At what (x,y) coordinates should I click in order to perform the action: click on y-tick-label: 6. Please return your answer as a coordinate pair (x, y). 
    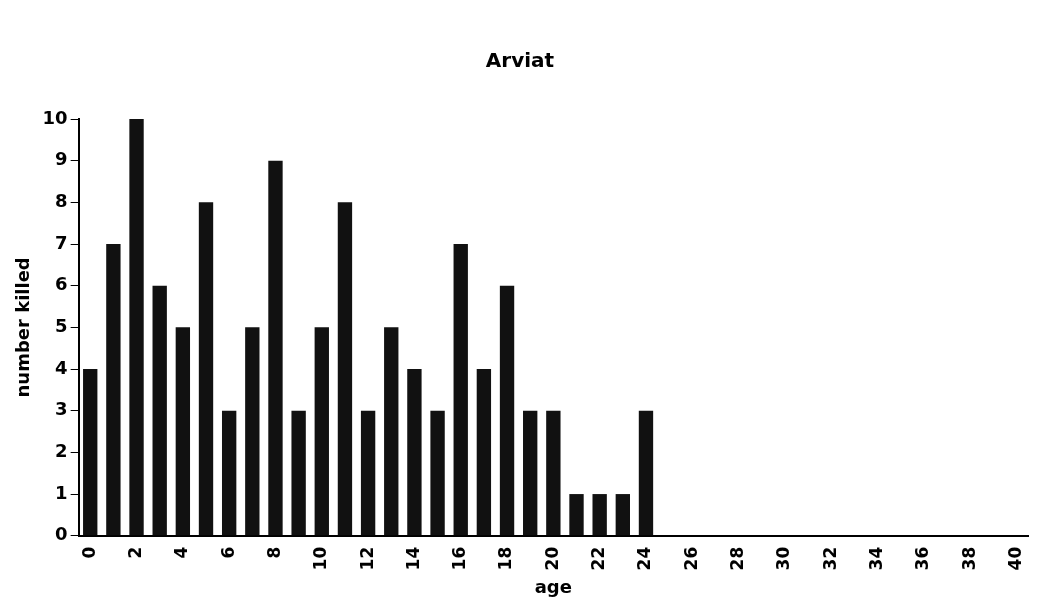
    Looking at the image, I should click on (61, 284).